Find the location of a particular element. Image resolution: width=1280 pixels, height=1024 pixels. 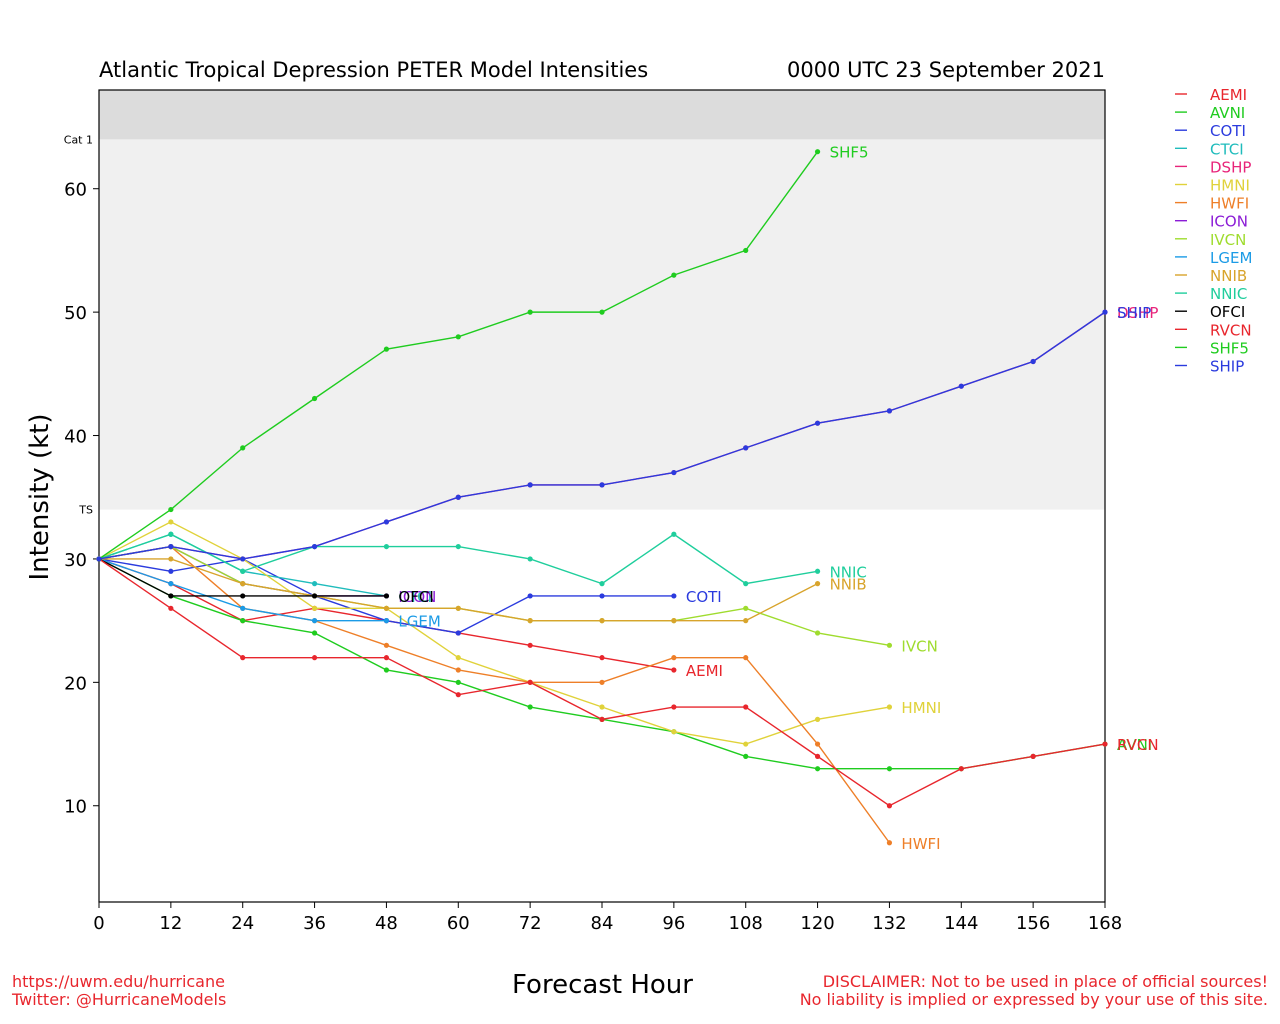

legend-entry-hwfi: HWFI is located at coordinates (1229, 204).